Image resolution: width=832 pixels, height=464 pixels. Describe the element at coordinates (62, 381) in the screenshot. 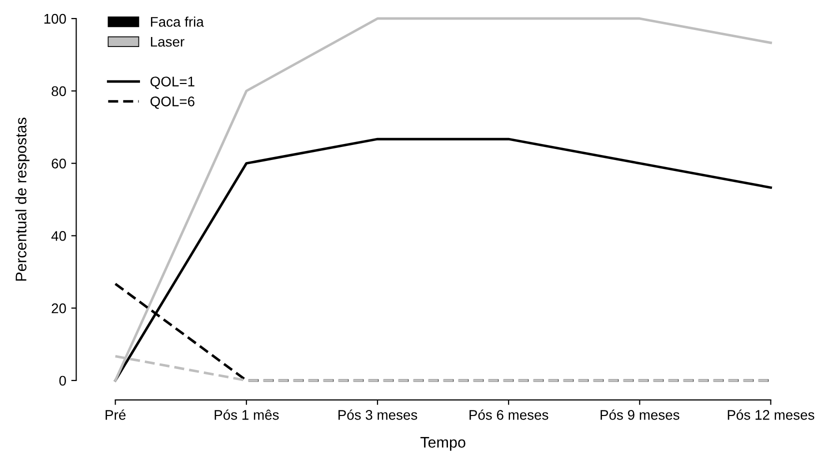

I see `y-tick-label: 0` at that location.